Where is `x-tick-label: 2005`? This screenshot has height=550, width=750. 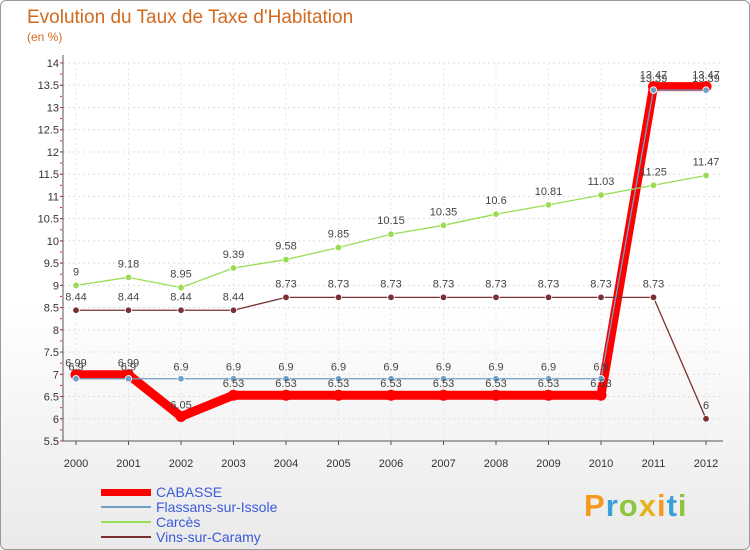
x-tick-label: 2005 is located at coordinates (338, 464).